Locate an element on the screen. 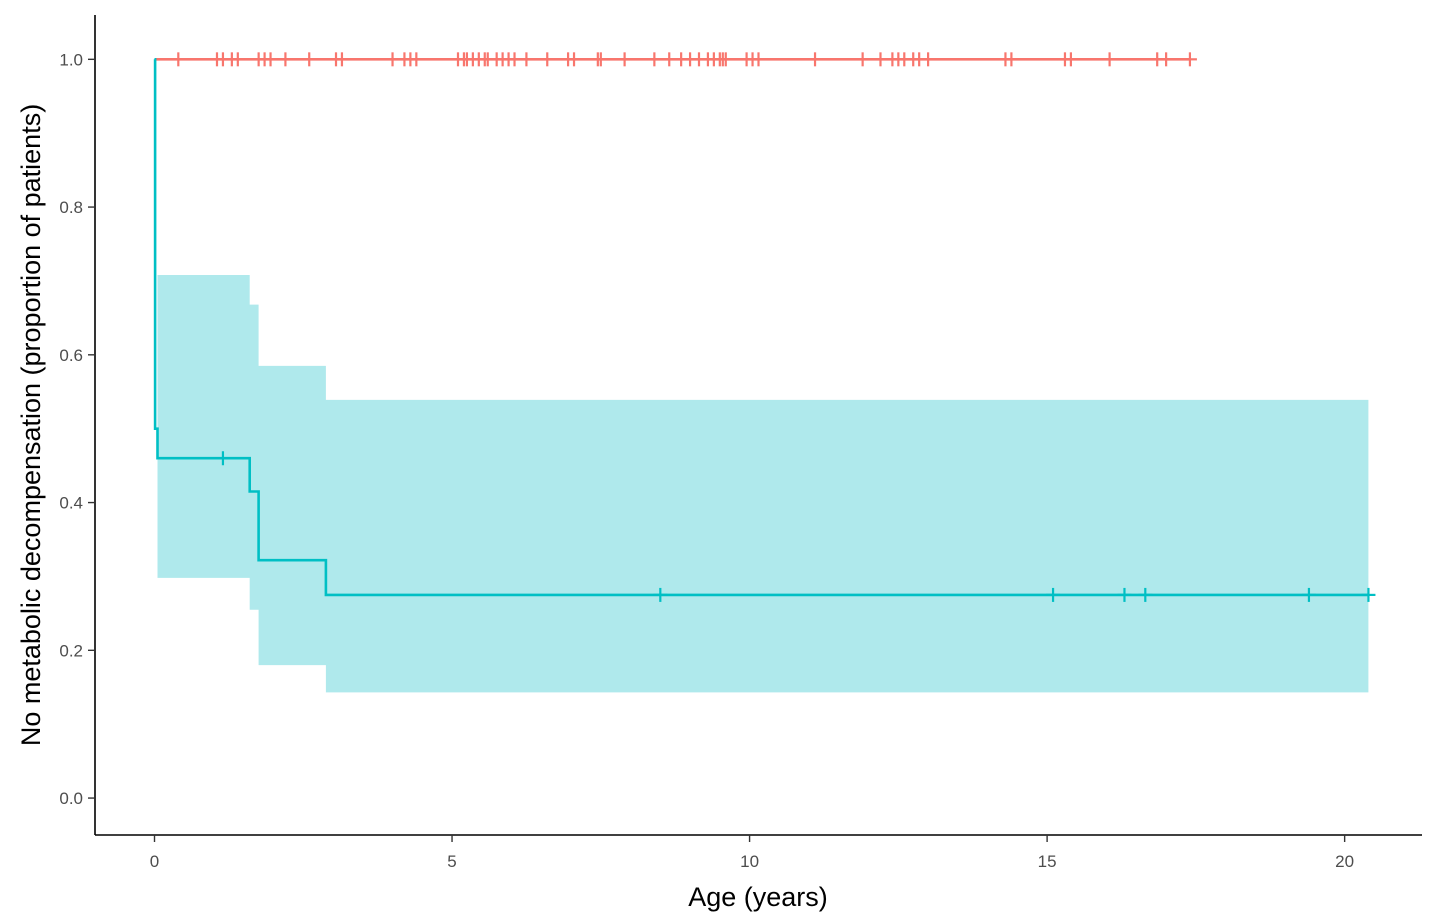 This screenshot has height=915, width=1430. x-tick-label: 20 is located at coordinates (1344, 861).